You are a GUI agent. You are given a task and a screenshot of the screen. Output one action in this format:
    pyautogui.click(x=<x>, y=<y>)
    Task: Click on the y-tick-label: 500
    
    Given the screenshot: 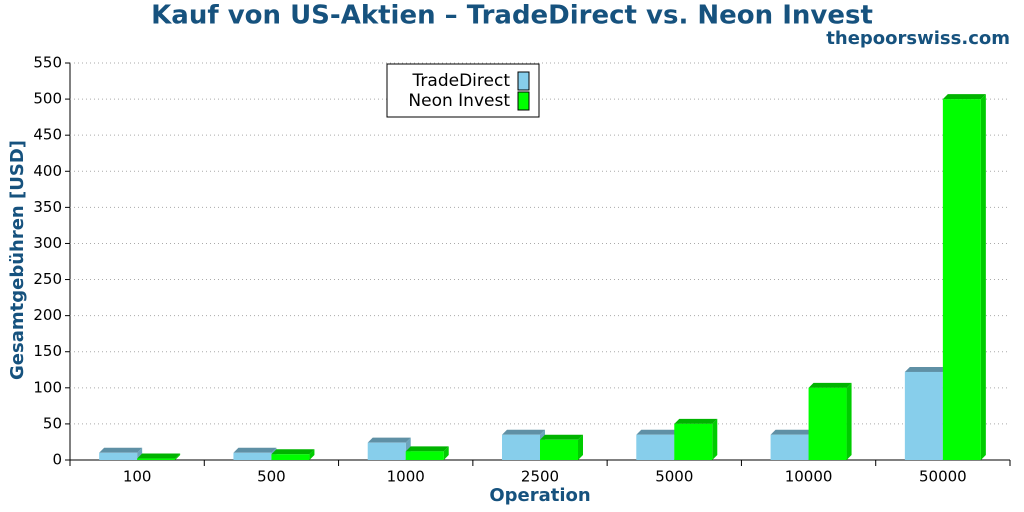 What is the action you would take?
    pyautogui.click(x=47, y=99)
    